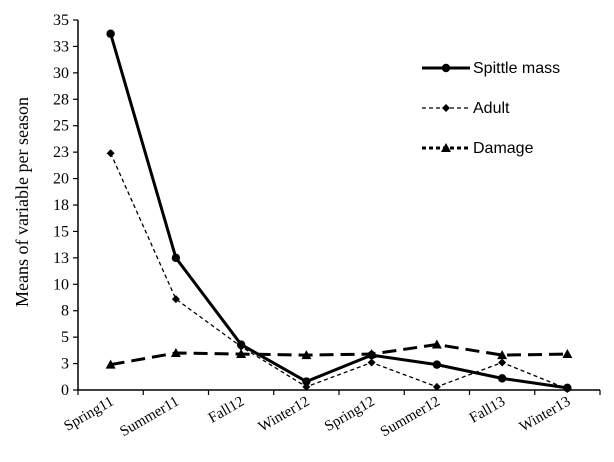  Describe the element at coordinates (61, 231) in the screenshot. I see `y-tick-label: 15` at that location.